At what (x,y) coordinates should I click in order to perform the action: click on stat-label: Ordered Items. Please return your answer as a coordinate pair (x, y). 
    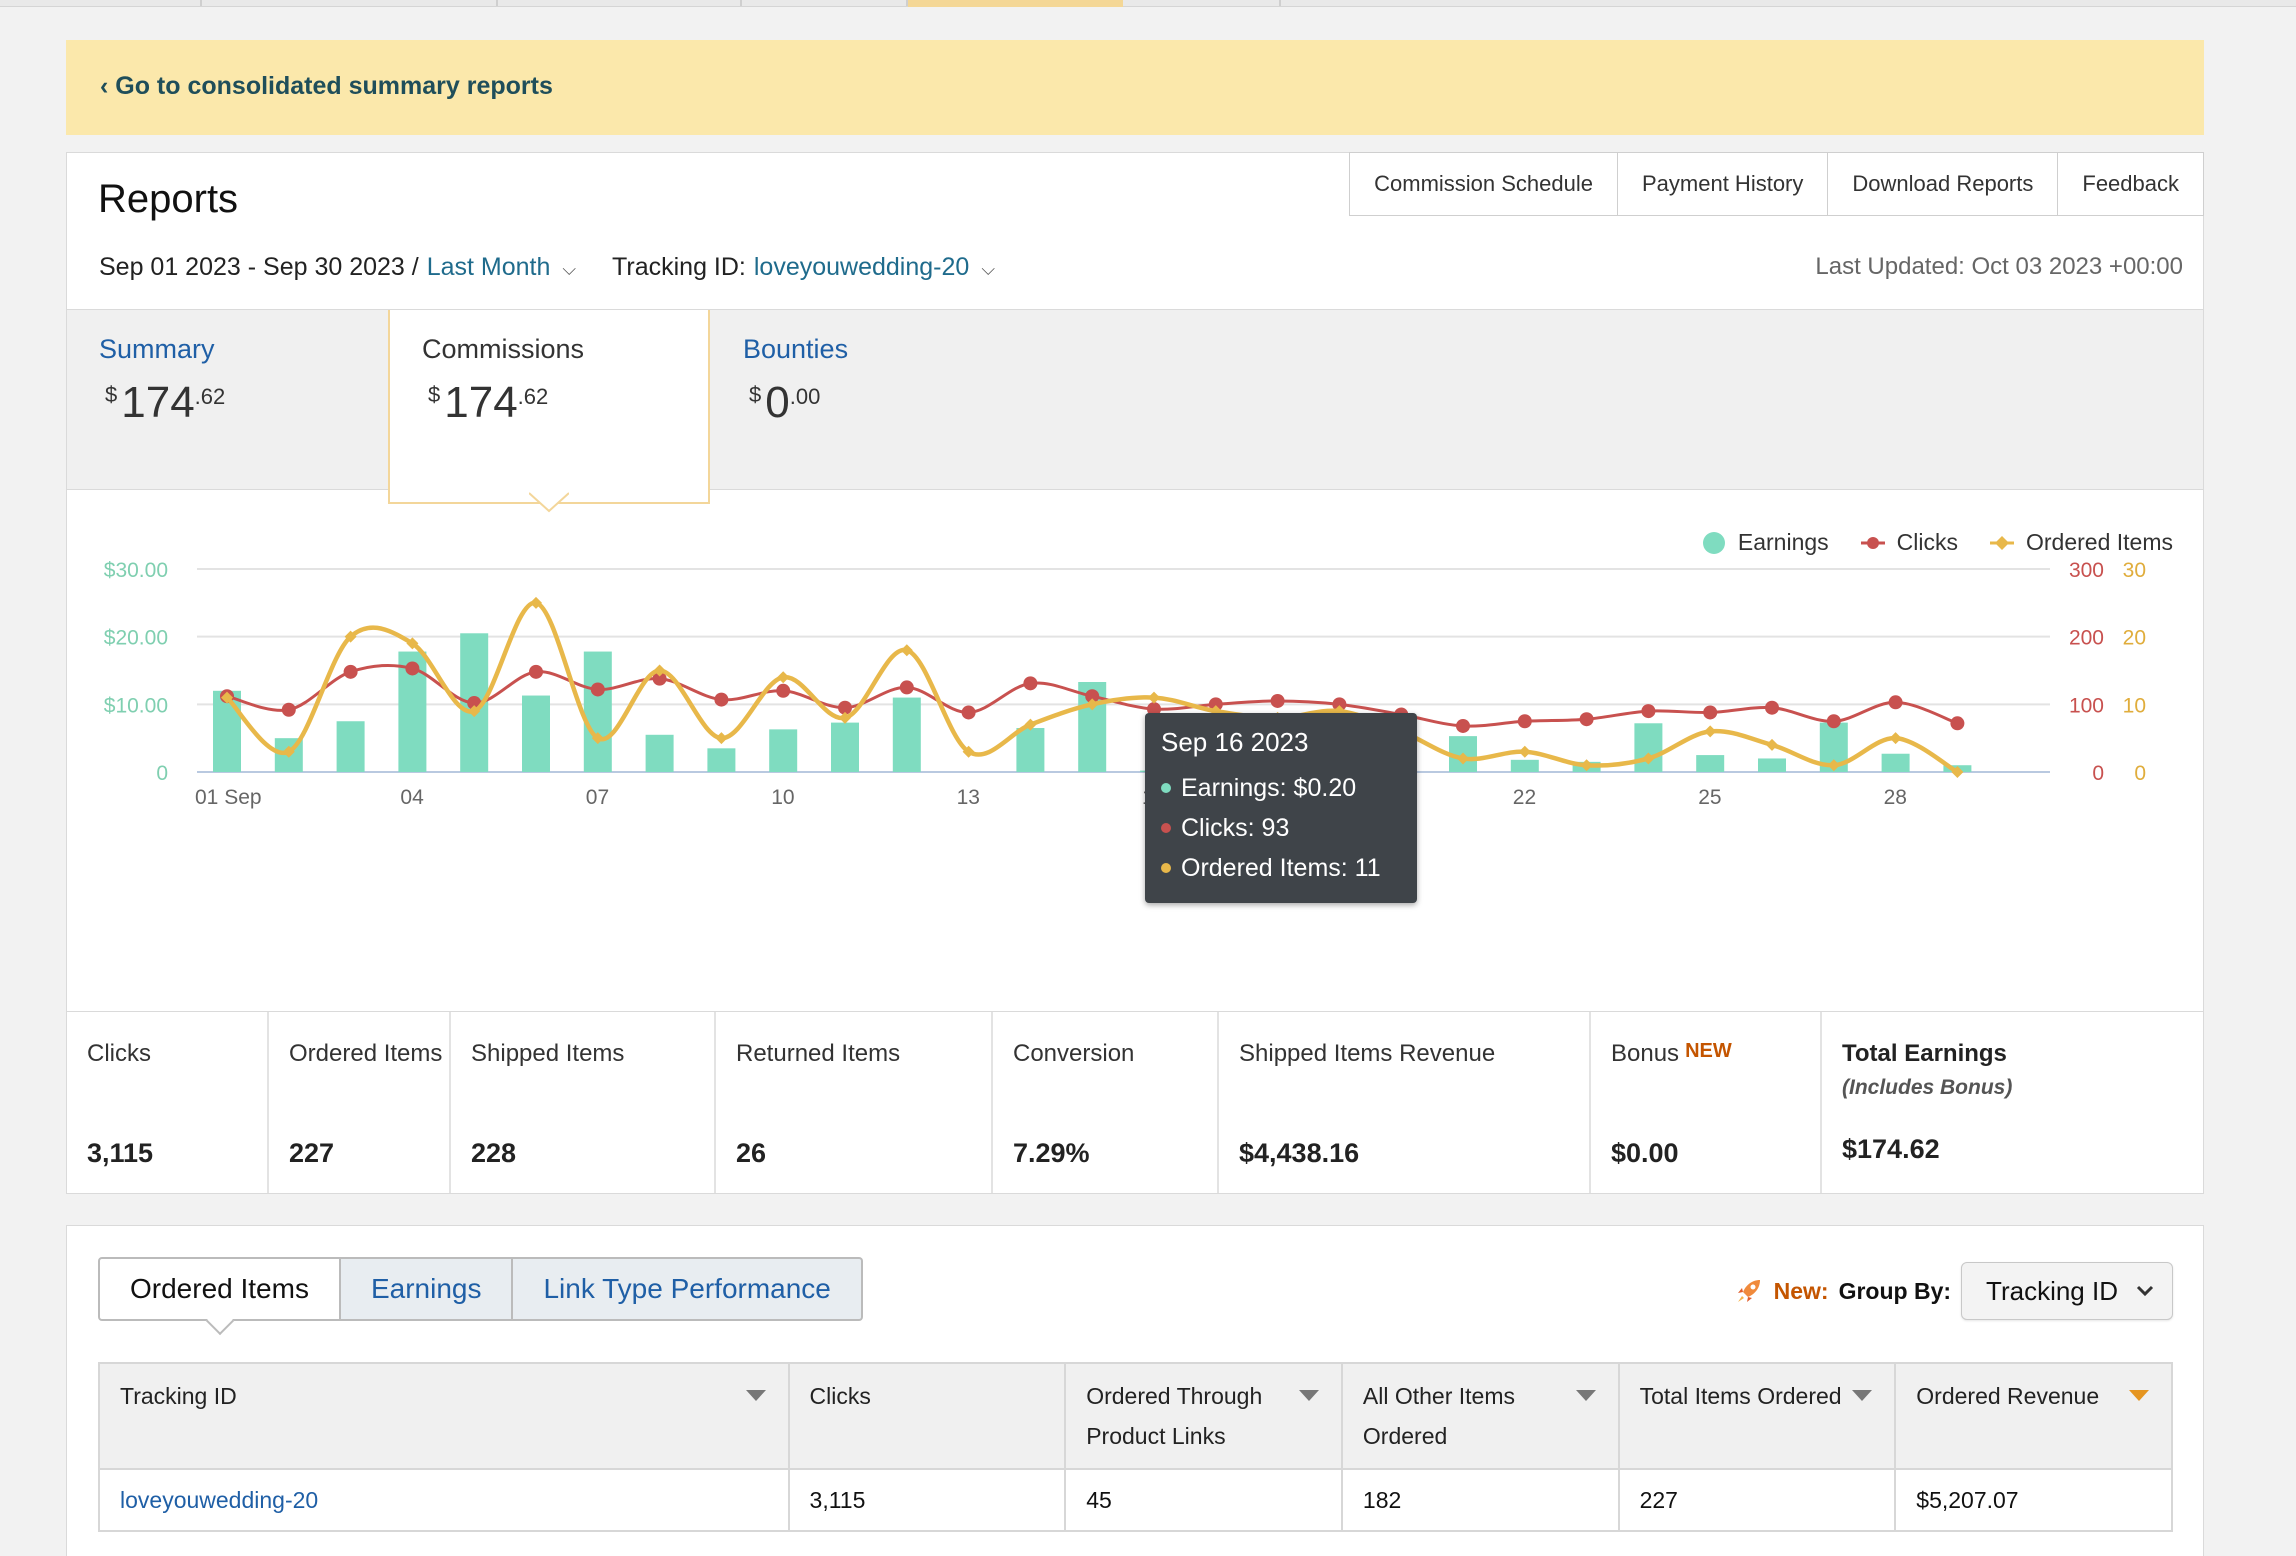
    Looking at the image, I should click on (366, 1053).